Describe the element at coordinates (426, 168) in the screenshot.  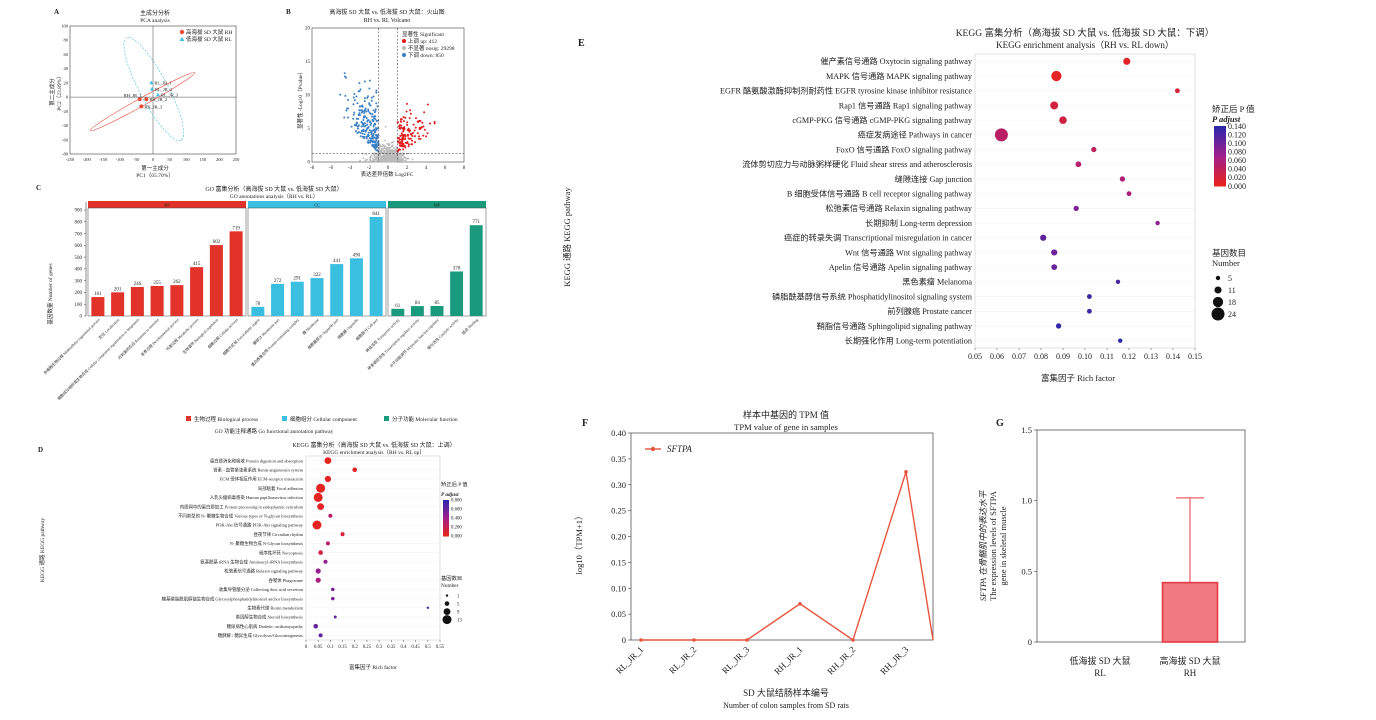
I see `x-tick-label: 4` at that location.